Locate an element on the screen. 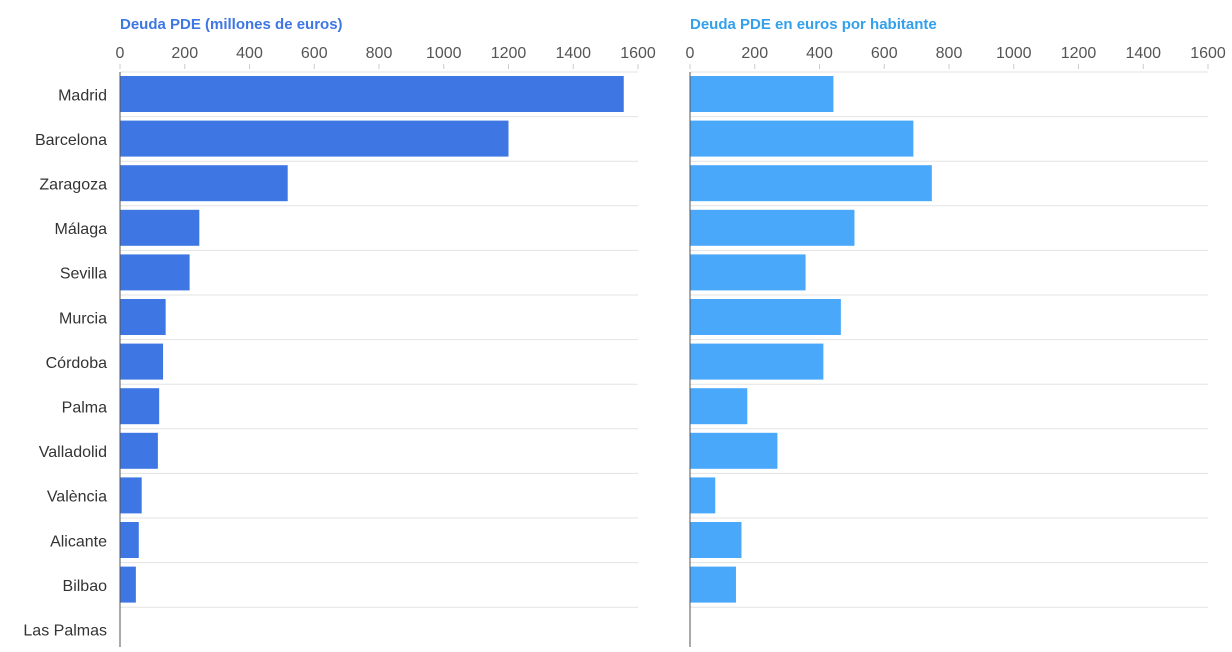 Image resolution: width=1232 pixels, height=652 pixels. left-x-tick-label: 1400 is located at coordinates (573, 53).